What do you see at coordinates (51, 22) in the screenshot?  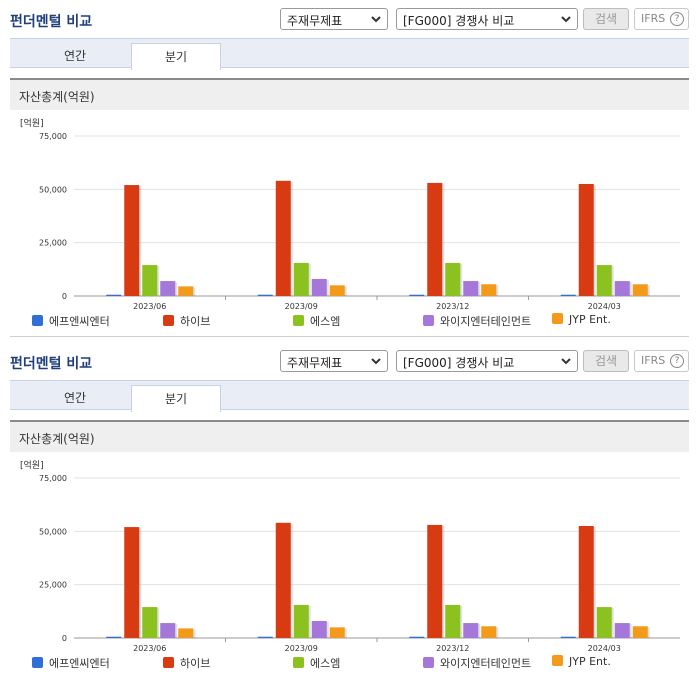 I see `page-title: 펀더멘털 비교` at bounding box center [51, 22].